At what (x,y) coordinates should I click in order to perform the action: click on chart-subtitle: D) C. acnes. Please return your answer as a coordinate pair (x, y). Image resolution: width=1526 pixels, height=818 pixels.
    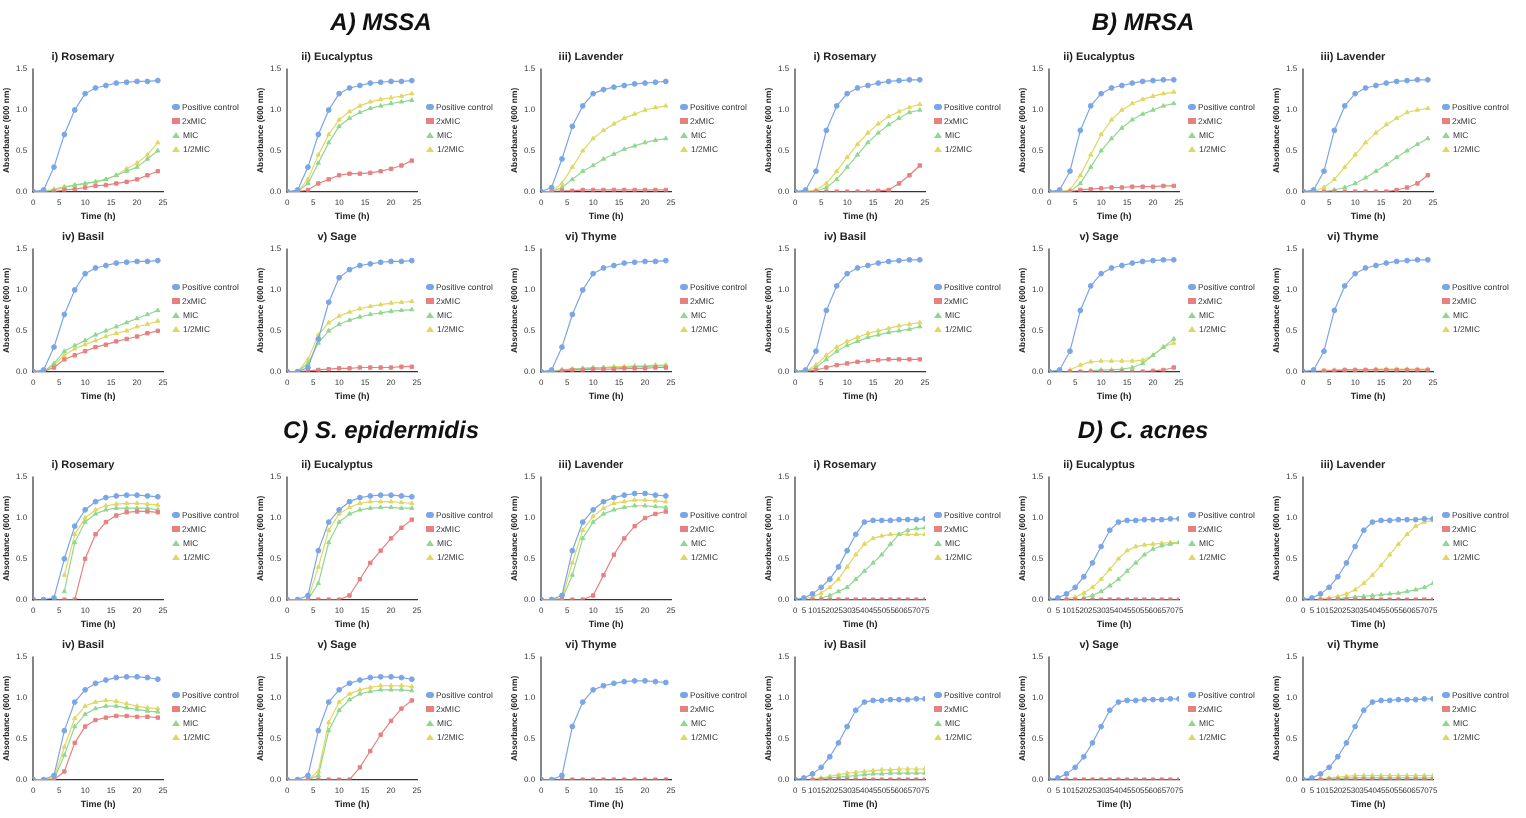
    Looking at the image, I should click on (1143, 430).